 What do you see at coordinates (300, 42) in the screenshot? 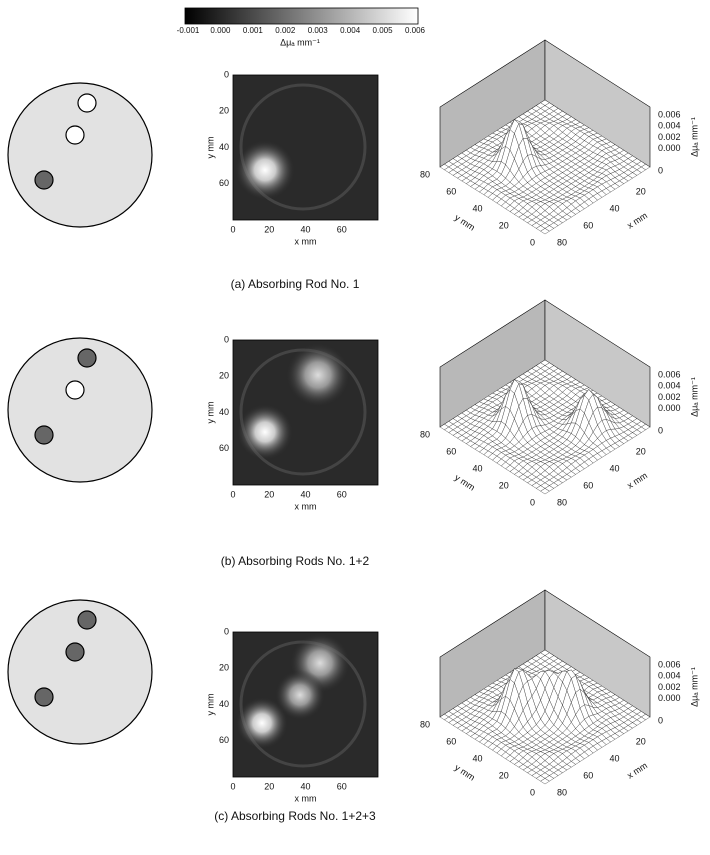
I see `colorbar-label: Δμₐ mm⁻¹` at bounding box center [300, 42].